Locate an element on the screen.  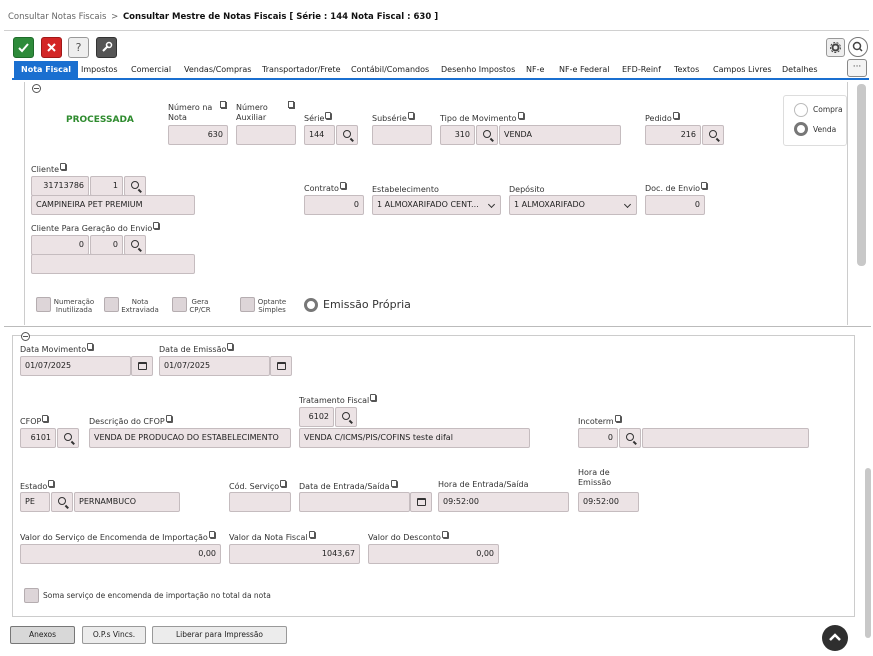
tab-nota-fiscal: Nota Fiscal is located at coordinates (46, 69).